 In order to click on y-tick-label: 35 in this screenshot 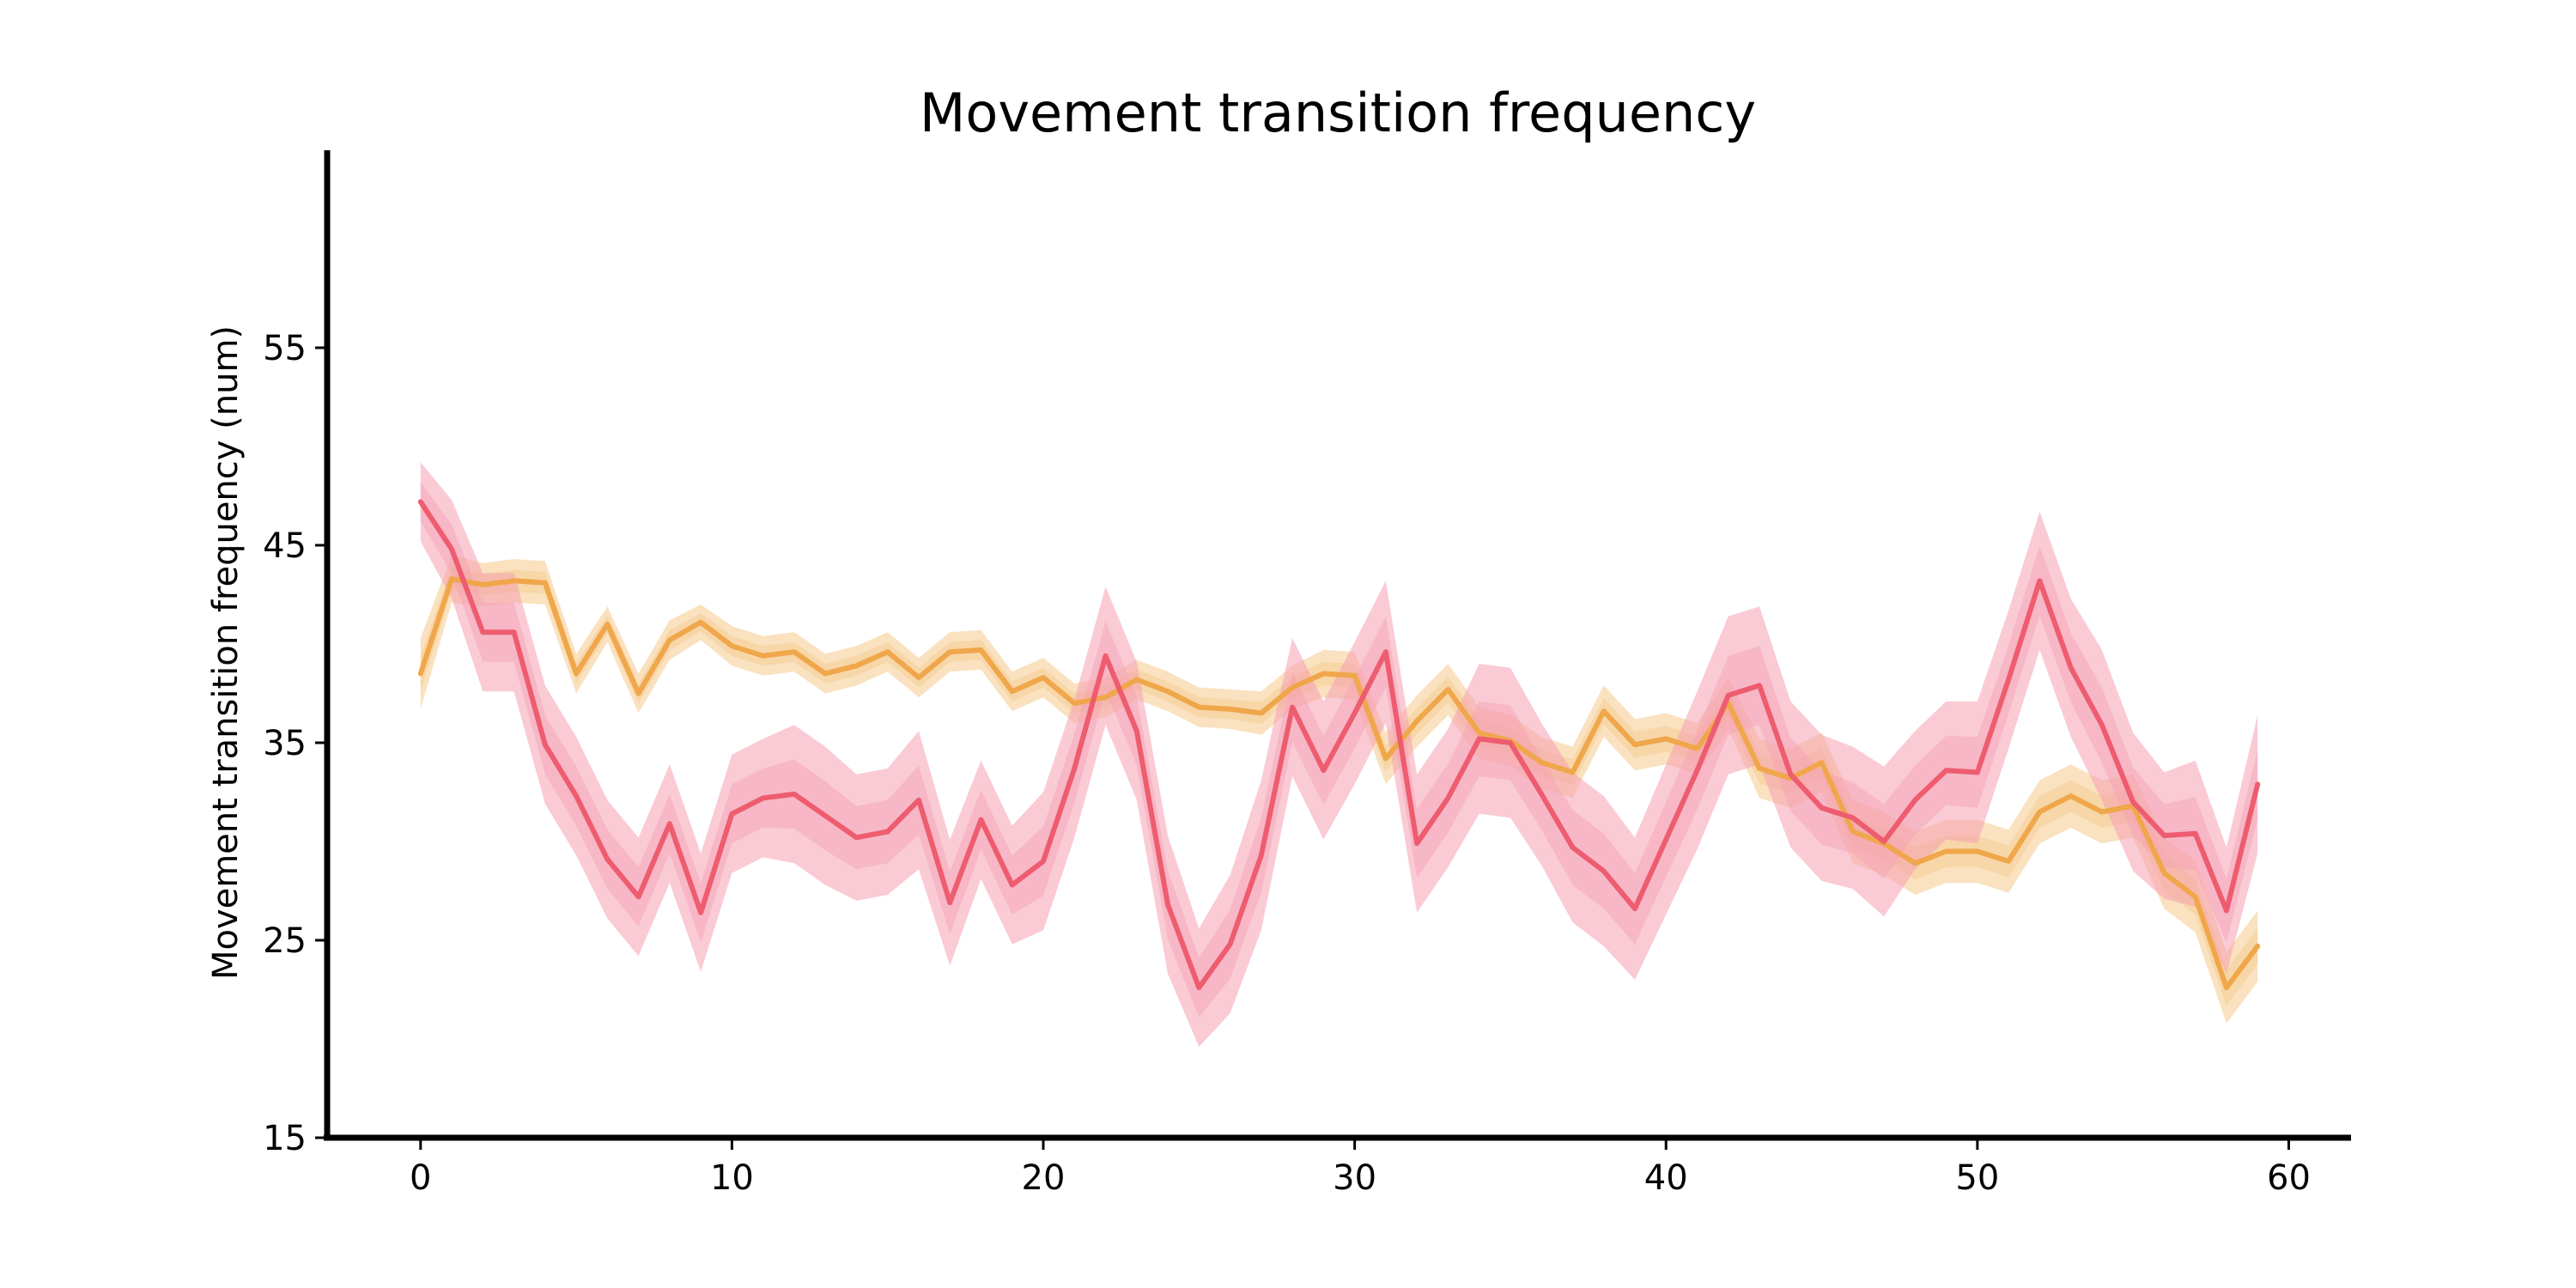, I will do `click(285, 744)`.